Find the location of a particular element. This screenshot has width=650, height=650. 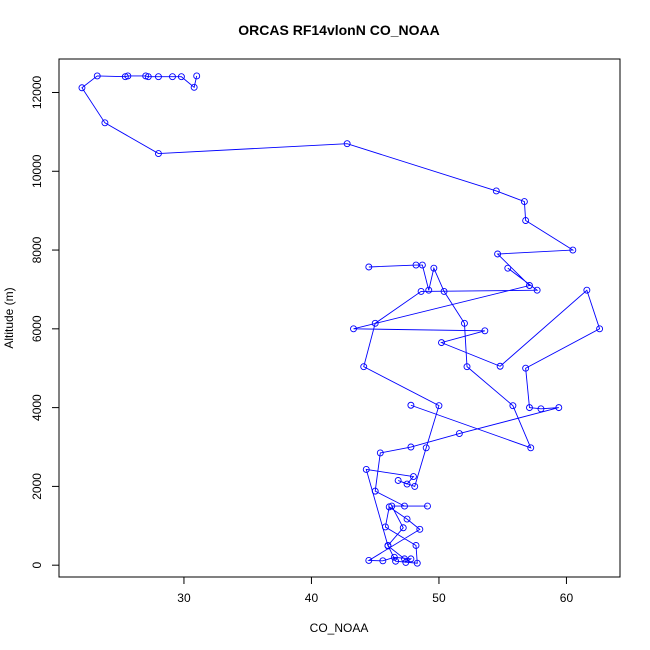

x-axis-label: CO_NOAA is located at coordinates (339, 628).